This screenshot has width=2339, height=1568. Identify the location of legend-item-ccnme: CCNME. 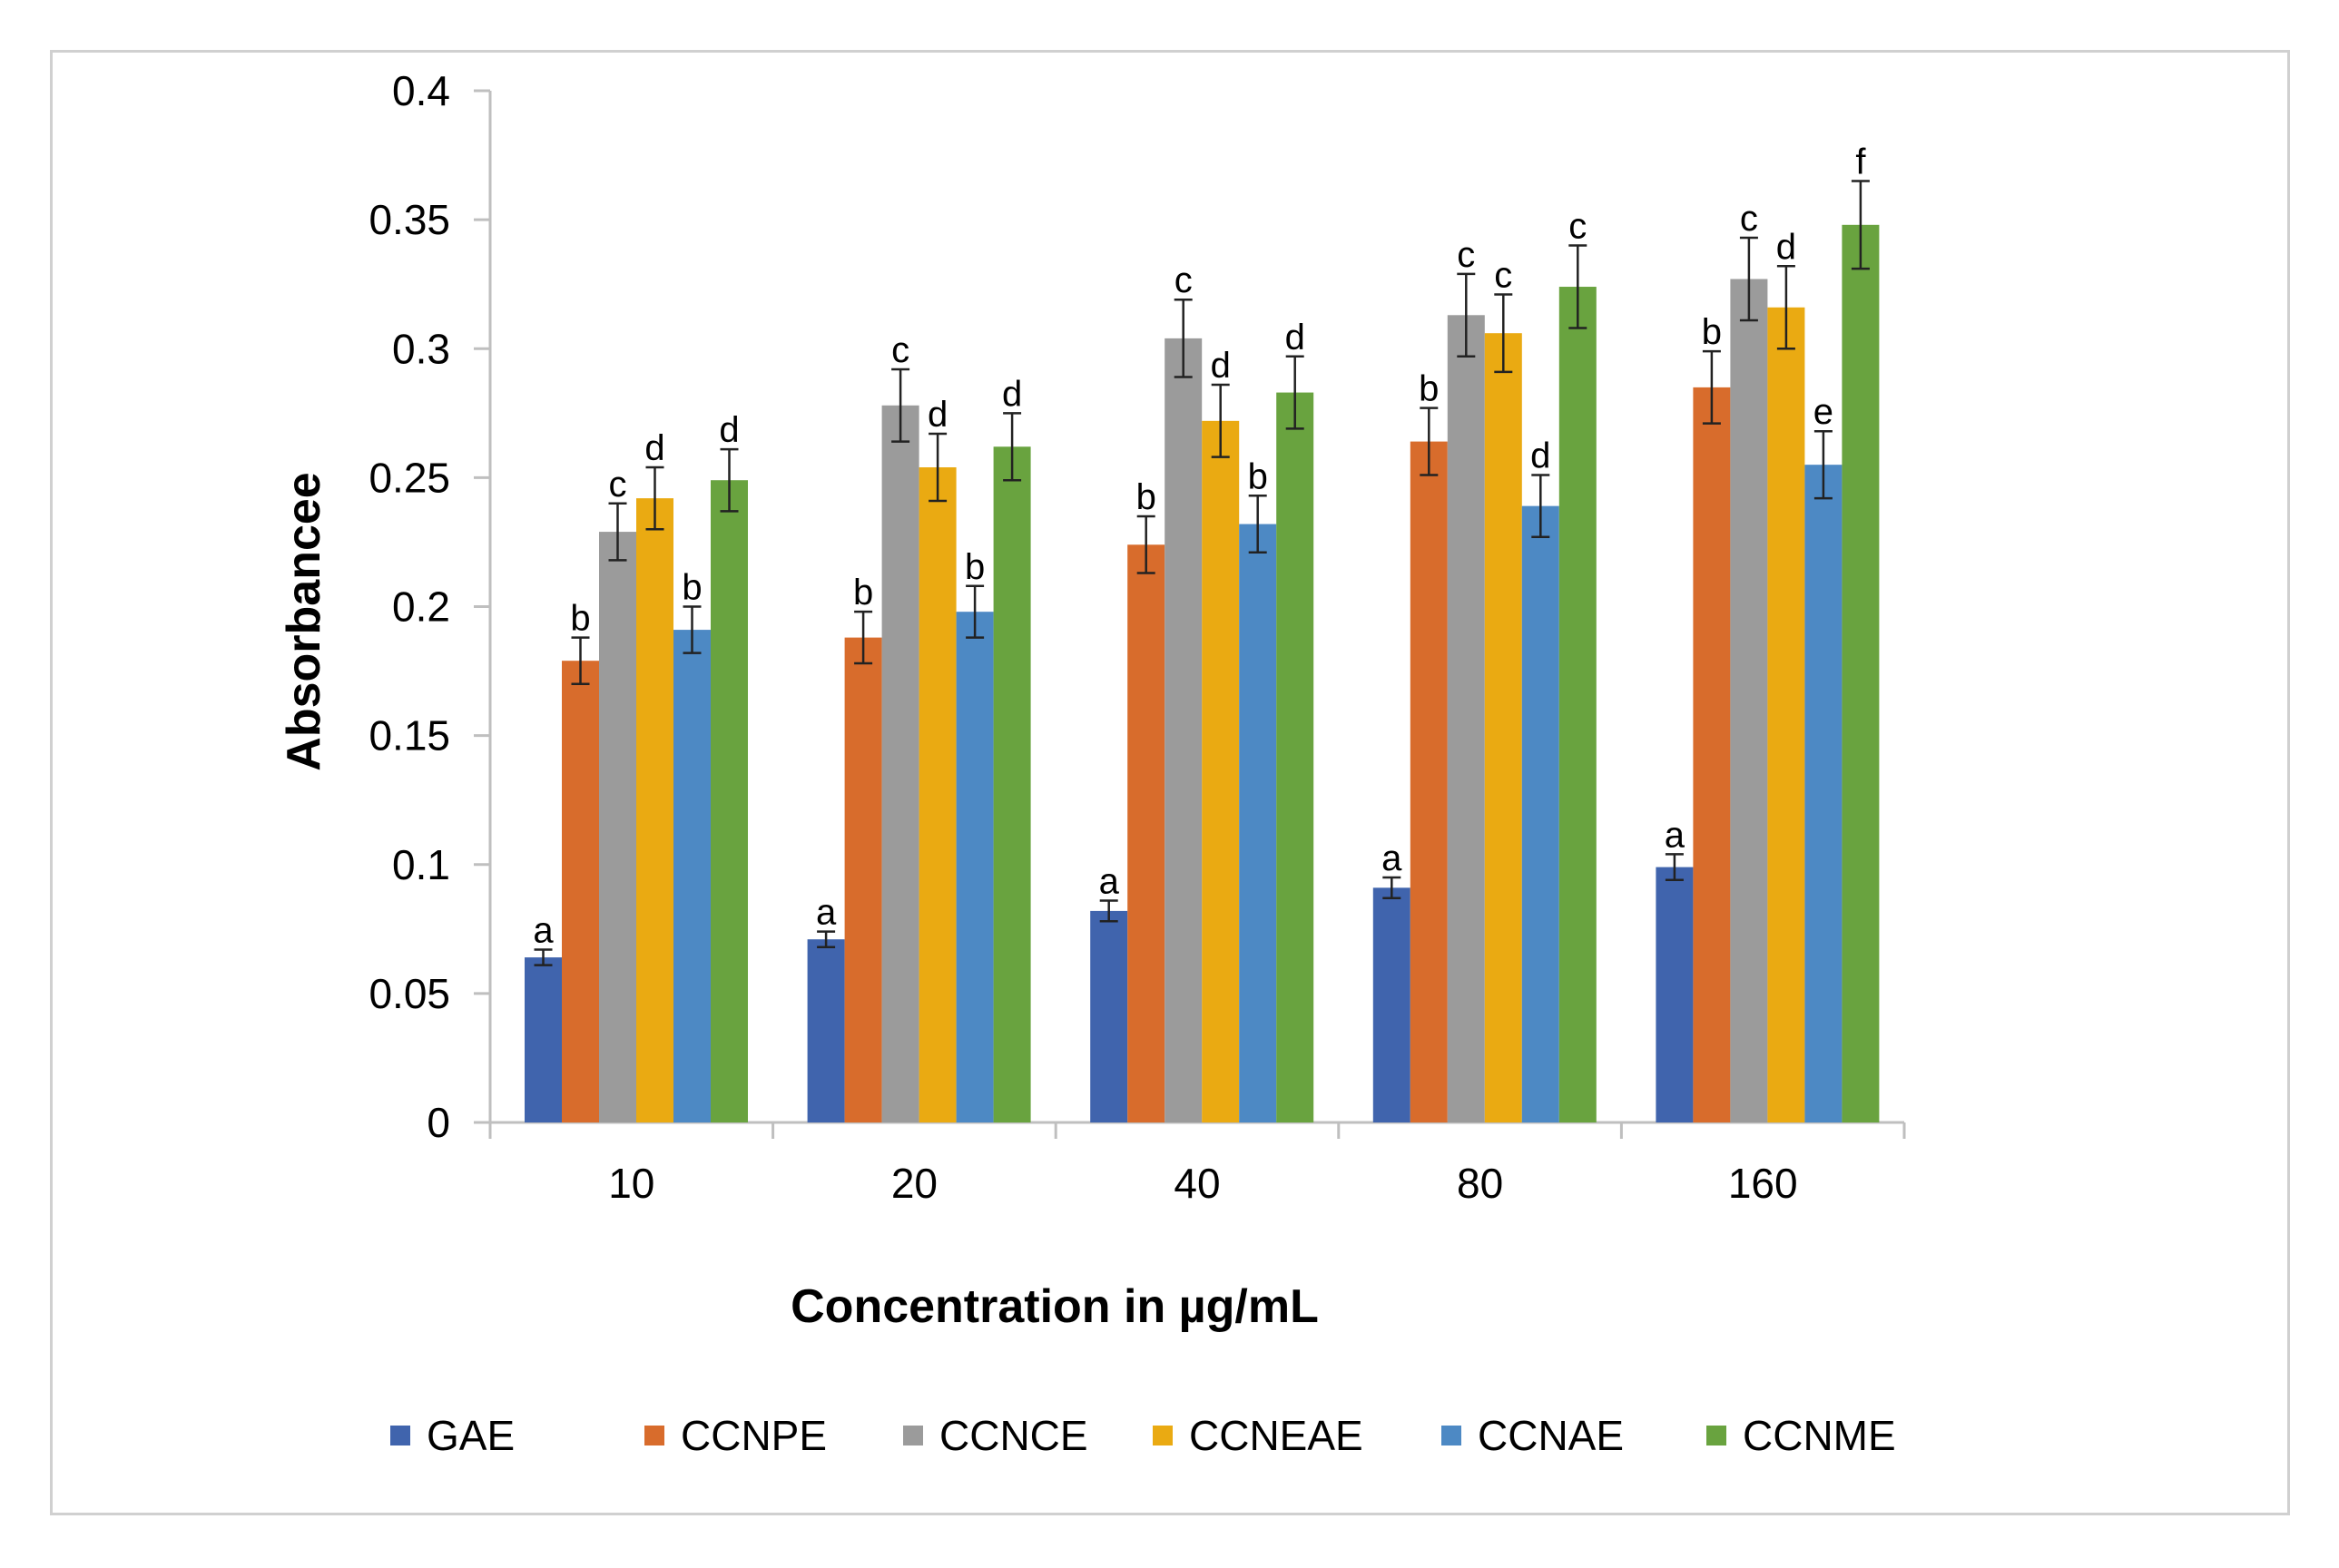
(1801, 1435).